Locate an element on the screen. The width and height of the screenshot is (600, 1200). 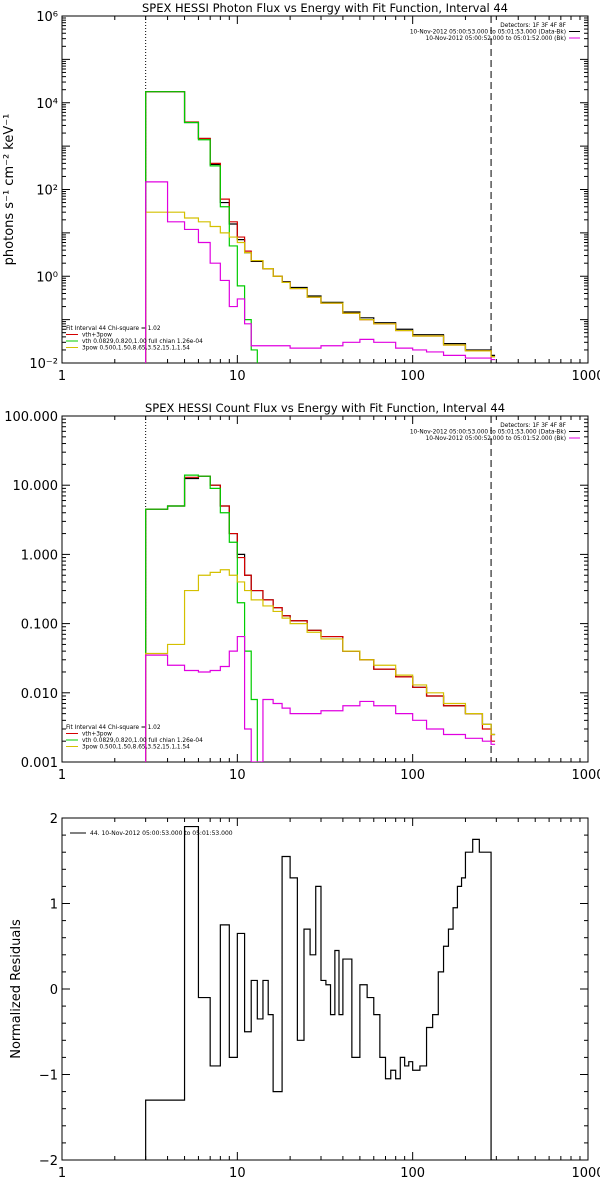
y-tick-label: −1 is located at coordinates (48, 1076).